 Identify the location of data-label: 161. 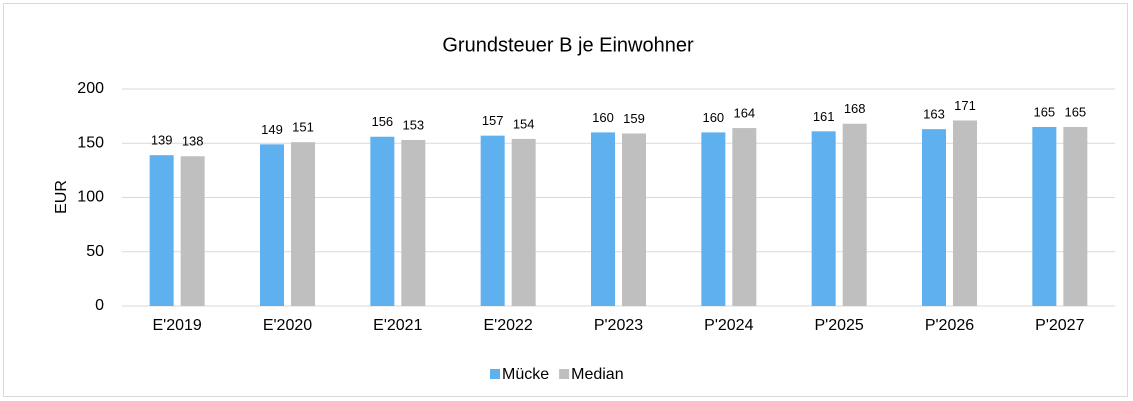
(824, 116).